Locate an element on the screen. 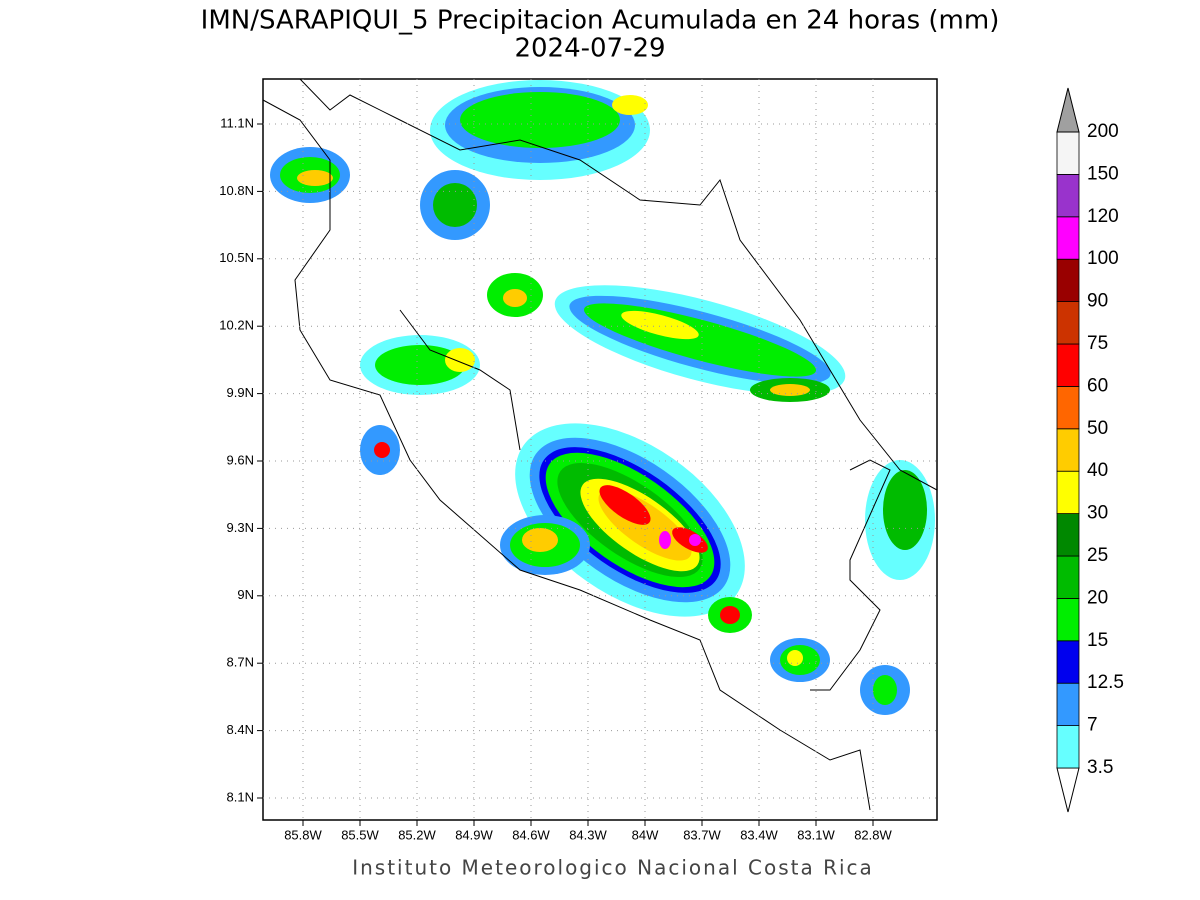 This screenshot has width=1200, height=900. colorbar-label: 3.5 is located at coordinates (1100, 767).